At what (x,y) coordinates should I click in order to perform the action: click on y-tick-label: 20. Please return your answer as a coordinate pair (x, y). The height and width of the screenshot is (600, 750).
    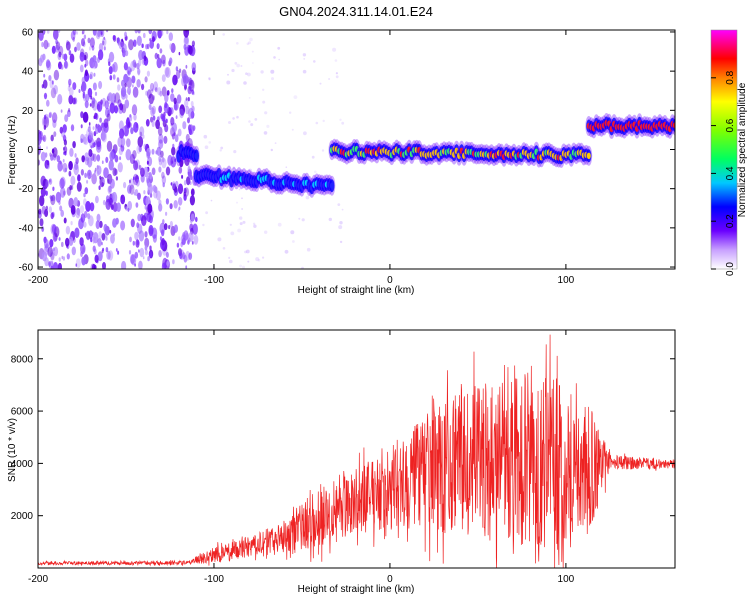
    Looking at the image, I should click on (28, 111).